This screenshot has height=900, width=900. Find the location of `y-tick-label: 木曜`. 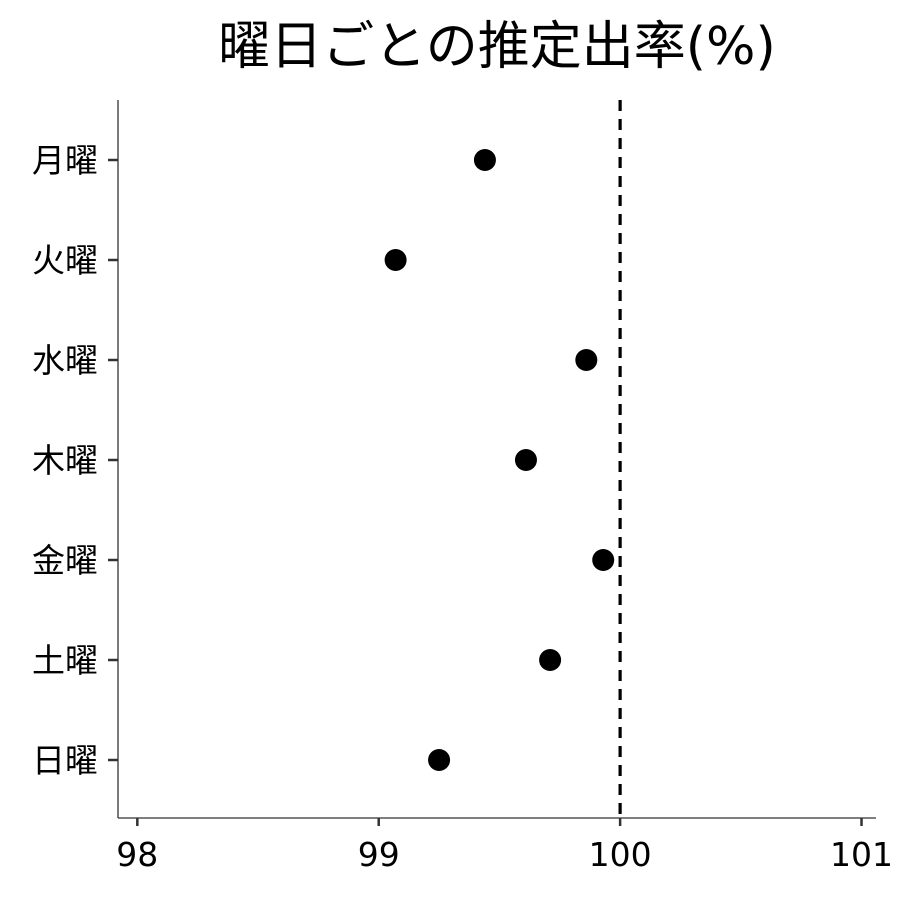

y-tick-label: 木曜 is located at coordinates (65, 460).